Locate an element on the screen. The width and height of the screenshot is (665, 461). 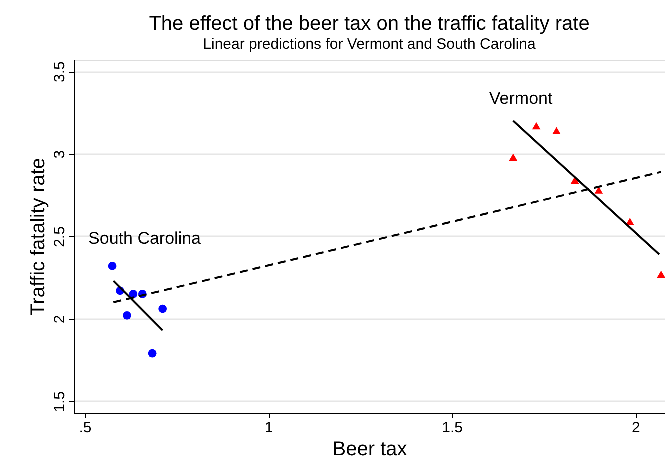
x-tick-label: 1 is located at coordinates (269, 428).